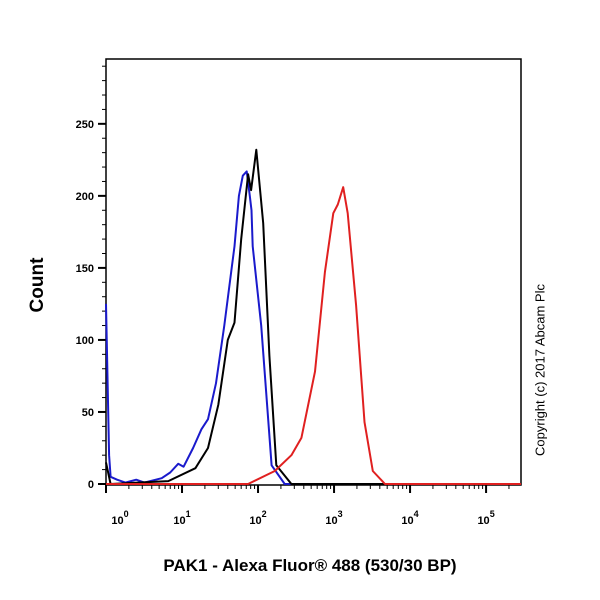  I want to click on x-tick-exponent: 1, so click(188, 514).